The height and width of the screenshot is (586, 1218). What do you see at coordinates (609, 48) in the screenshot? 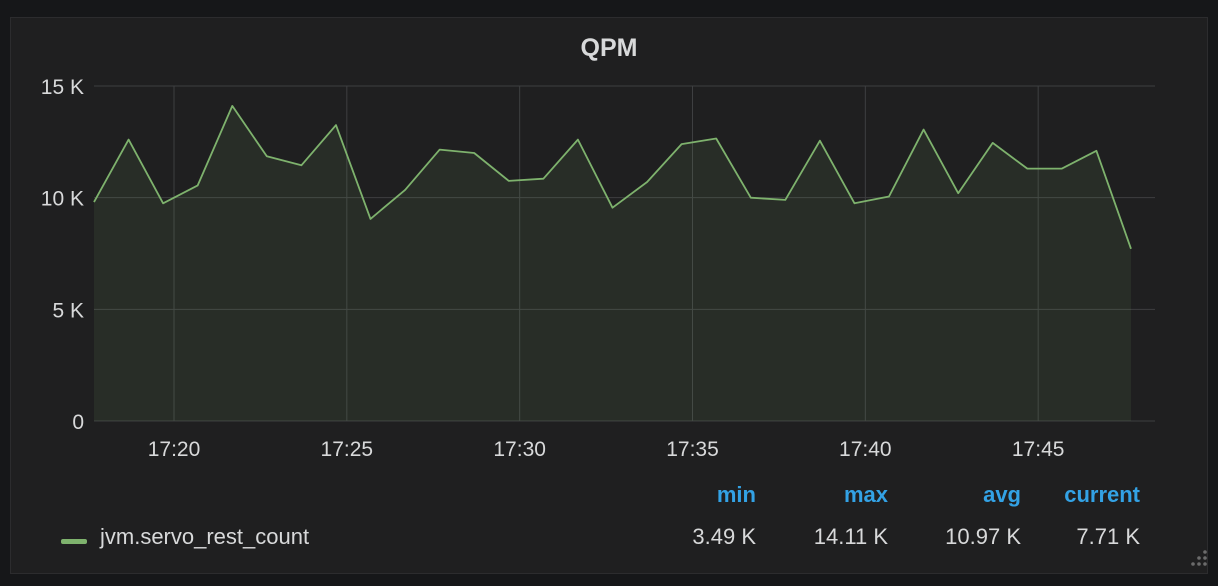
I see `panel-title: QPM` at bounding box center [609, 48].